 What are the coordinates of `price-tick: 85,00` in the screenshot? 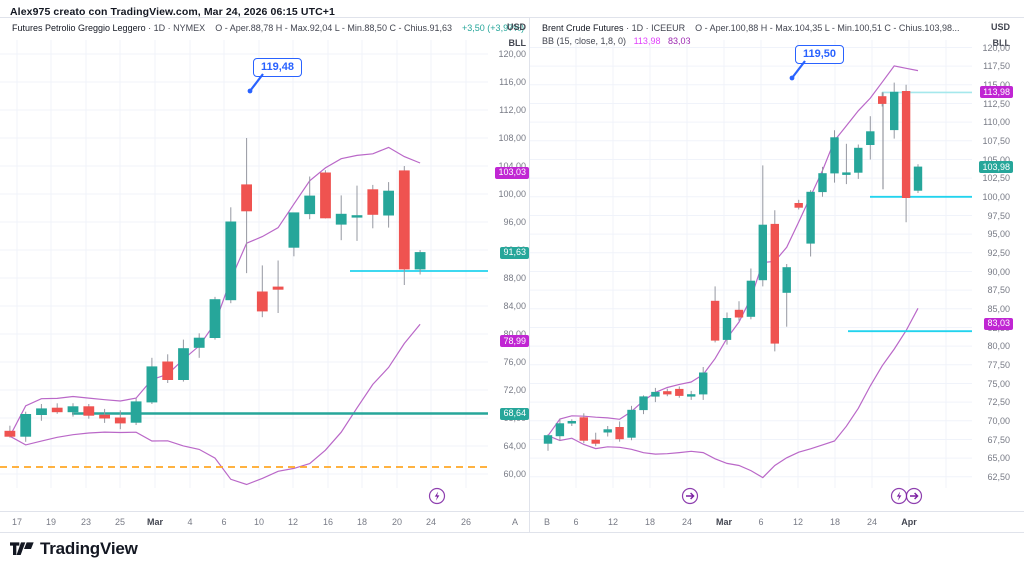 It's located at (998, 308).